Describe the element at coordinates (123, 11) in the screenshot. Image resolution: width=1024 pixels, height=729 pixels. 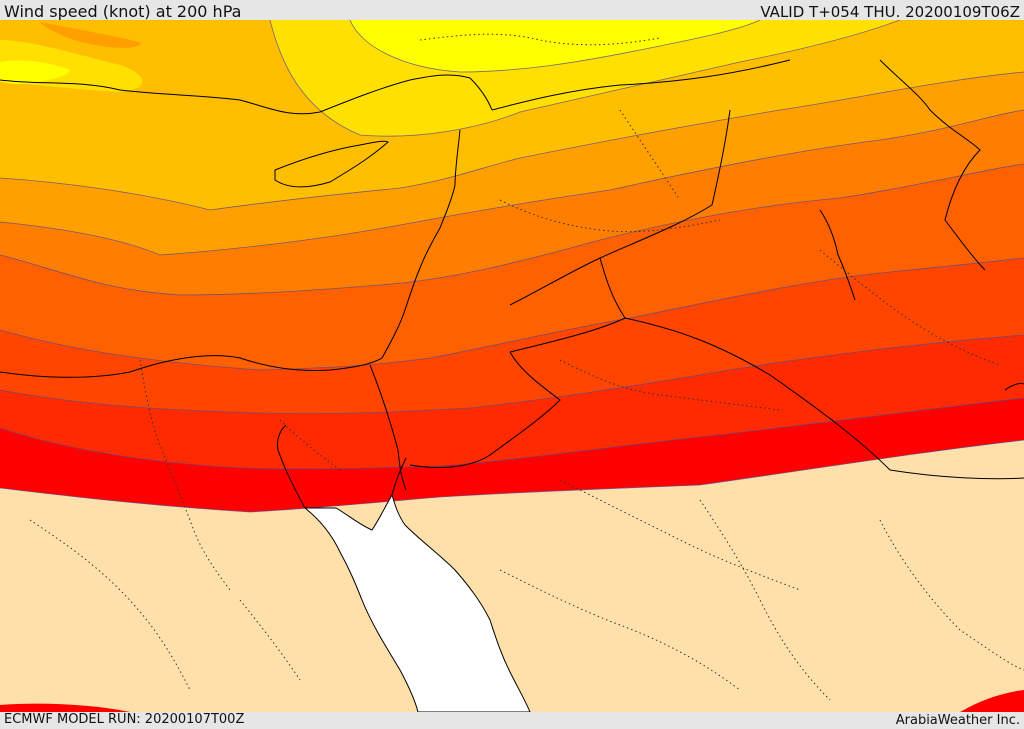
I see `map-title: Wind speed (knot) at 200 hPa` at that location.